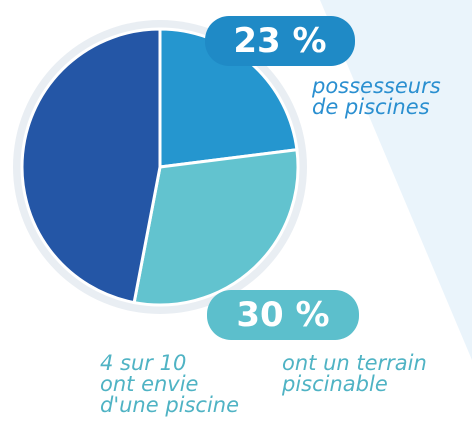 This screenshot has height=422, width=472. What do you see at coordinates (354, 373) in the screenshot?
I see `category-label: ont un terrain piscinable` at bounding box center [354, 373].